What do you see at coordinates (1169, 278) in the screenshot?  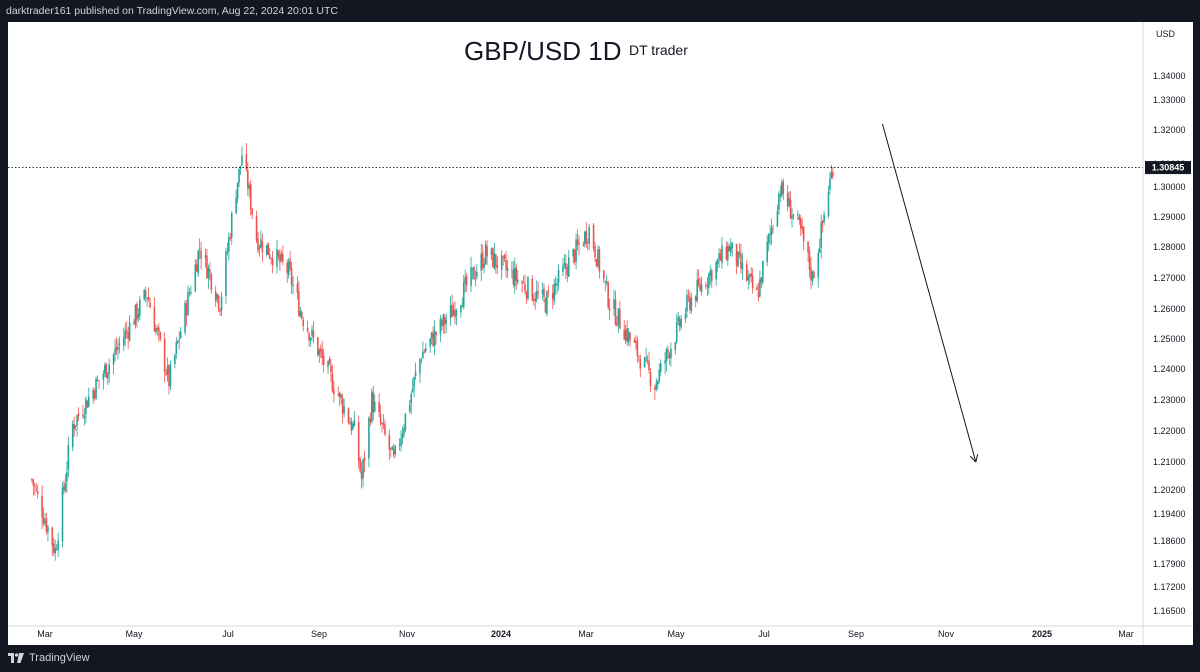 I see `price-tick-label: 1.27000` at bounding box center [1169, 278].